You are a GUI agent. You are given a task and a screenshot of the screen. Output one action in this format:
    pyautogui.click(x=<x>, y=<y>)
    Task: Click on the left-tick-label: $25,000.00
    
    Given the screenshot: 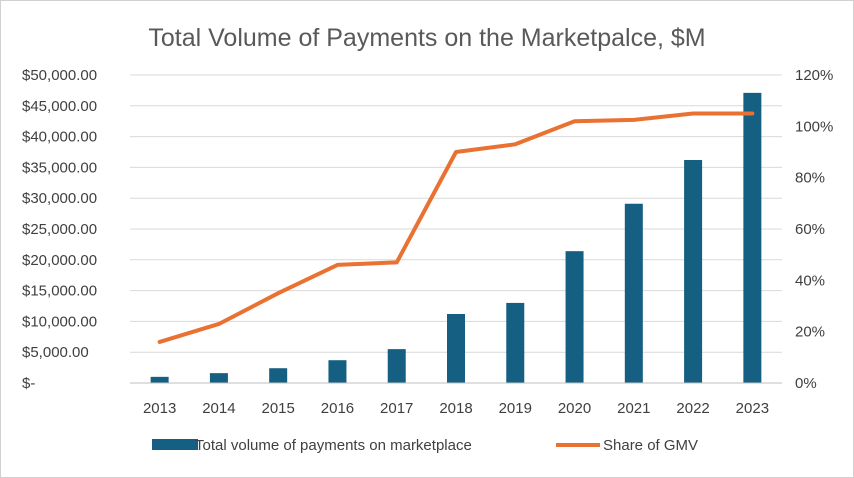 What is the action you would take?
    pyautogui.click(x=59, y=229)
    